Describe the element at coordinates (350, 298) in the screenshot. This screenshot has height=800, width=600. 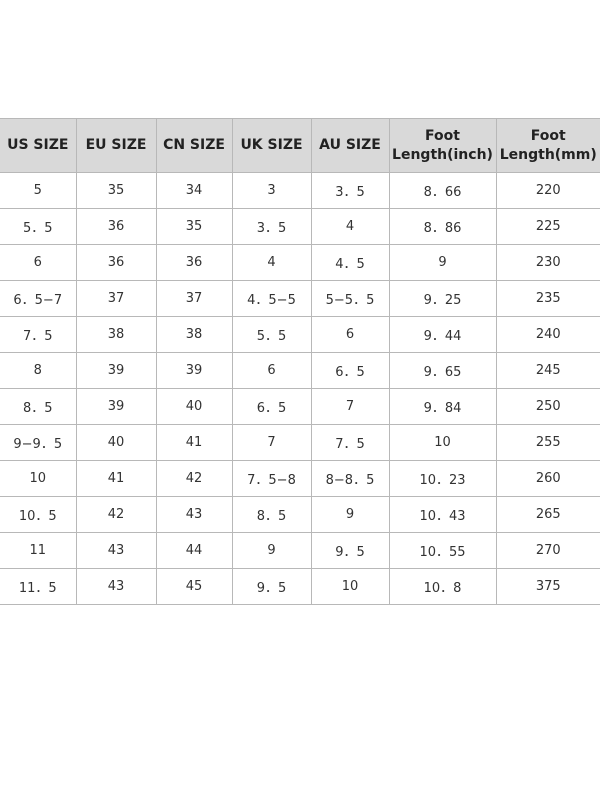
I see `table-cell: 5−5．5` at that location.